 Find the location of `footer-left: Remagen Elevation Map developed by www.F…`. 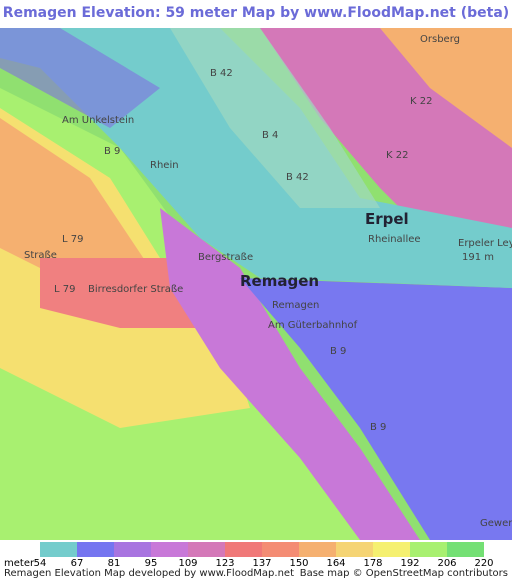

footer-left: Remagen Elevation Map developed by www.F… is located at coordinates (149, 573).